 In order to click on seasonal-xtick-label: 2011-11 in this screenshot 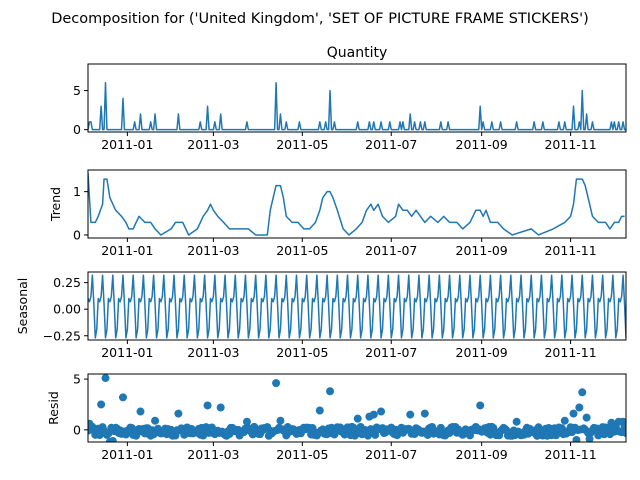, I will do `click(570, 352)`.